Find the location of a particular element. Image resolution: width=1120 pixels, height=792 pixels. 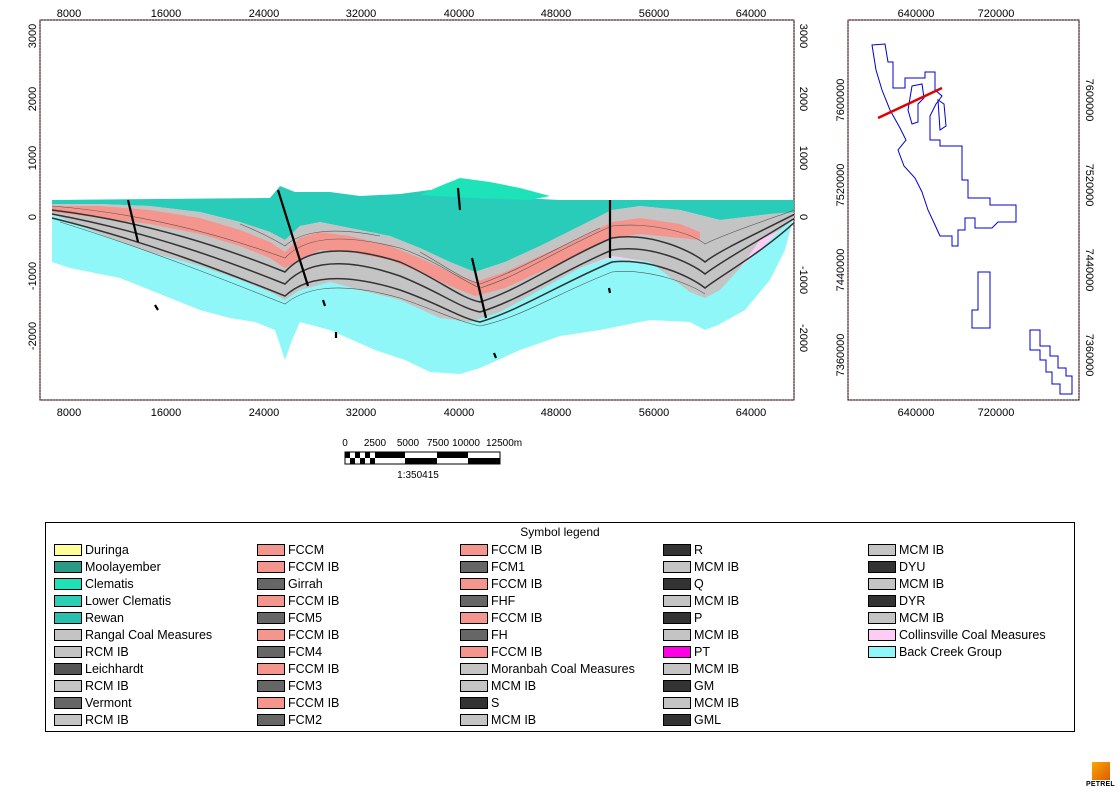

logo-mark-icon is located at coordinates (1101, 771).